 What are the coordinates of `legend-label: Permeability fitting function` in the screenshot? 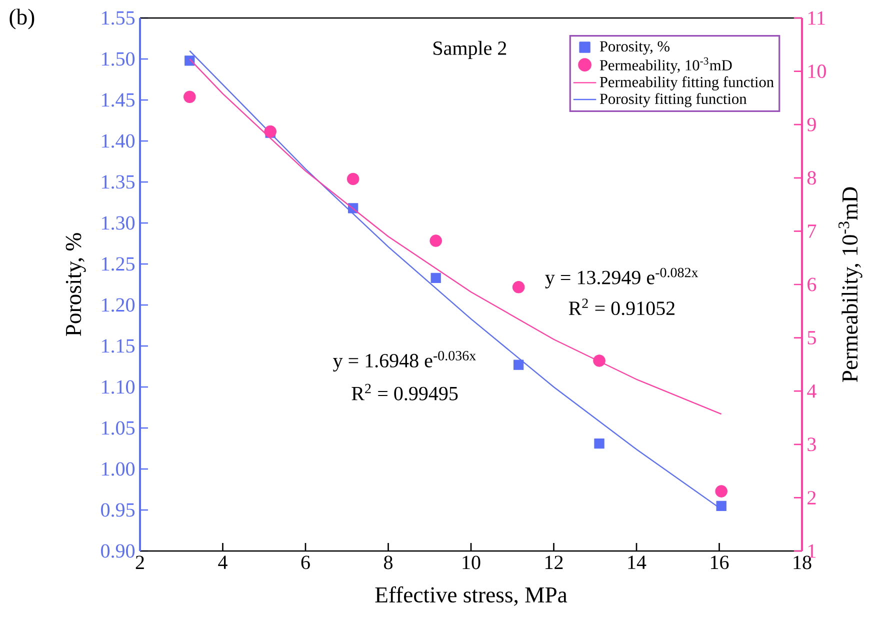 It's located at (687, 83).